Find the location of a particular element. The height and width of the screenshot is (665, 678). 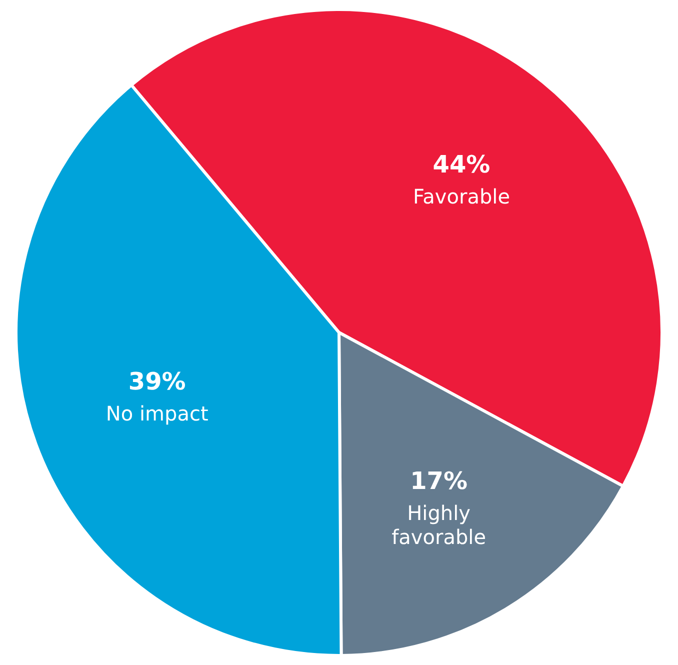

data-label: 44% is located at coordinates (461, 164).